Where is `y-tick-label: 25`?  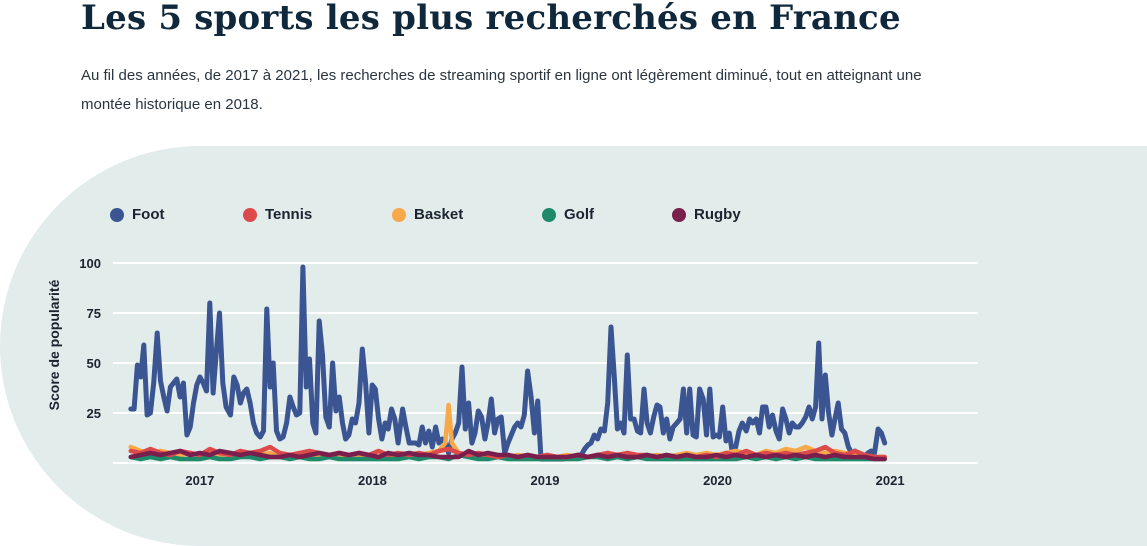 y-tick-label: 25 is located at coordinates (94, 413).